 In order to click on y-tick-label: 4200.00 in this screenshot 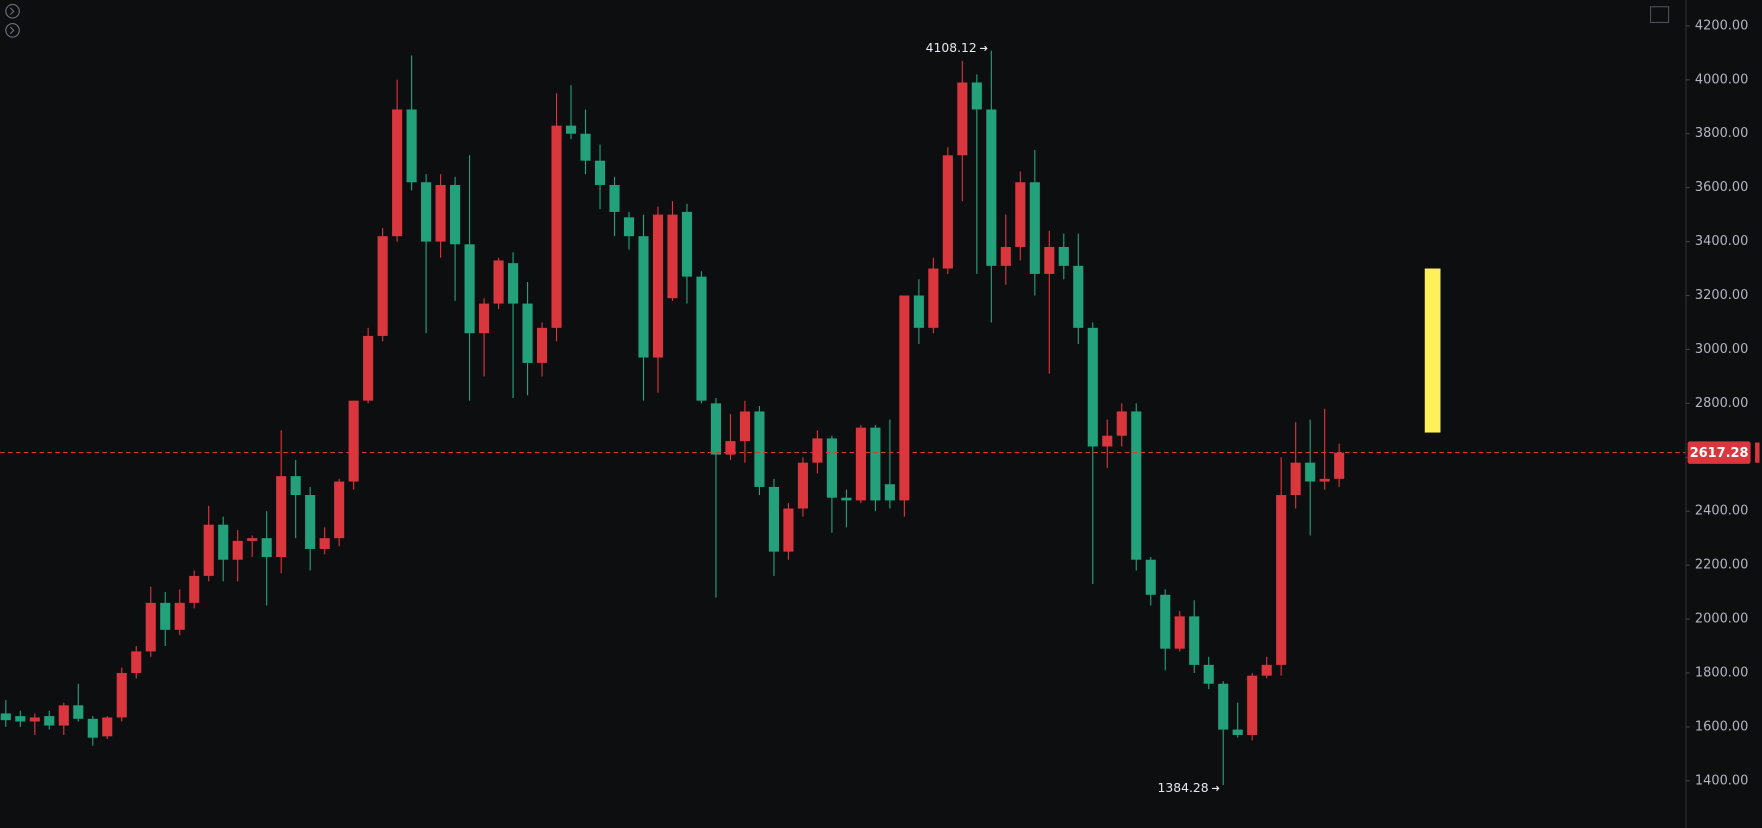, I will do `click(1721, 25)`.